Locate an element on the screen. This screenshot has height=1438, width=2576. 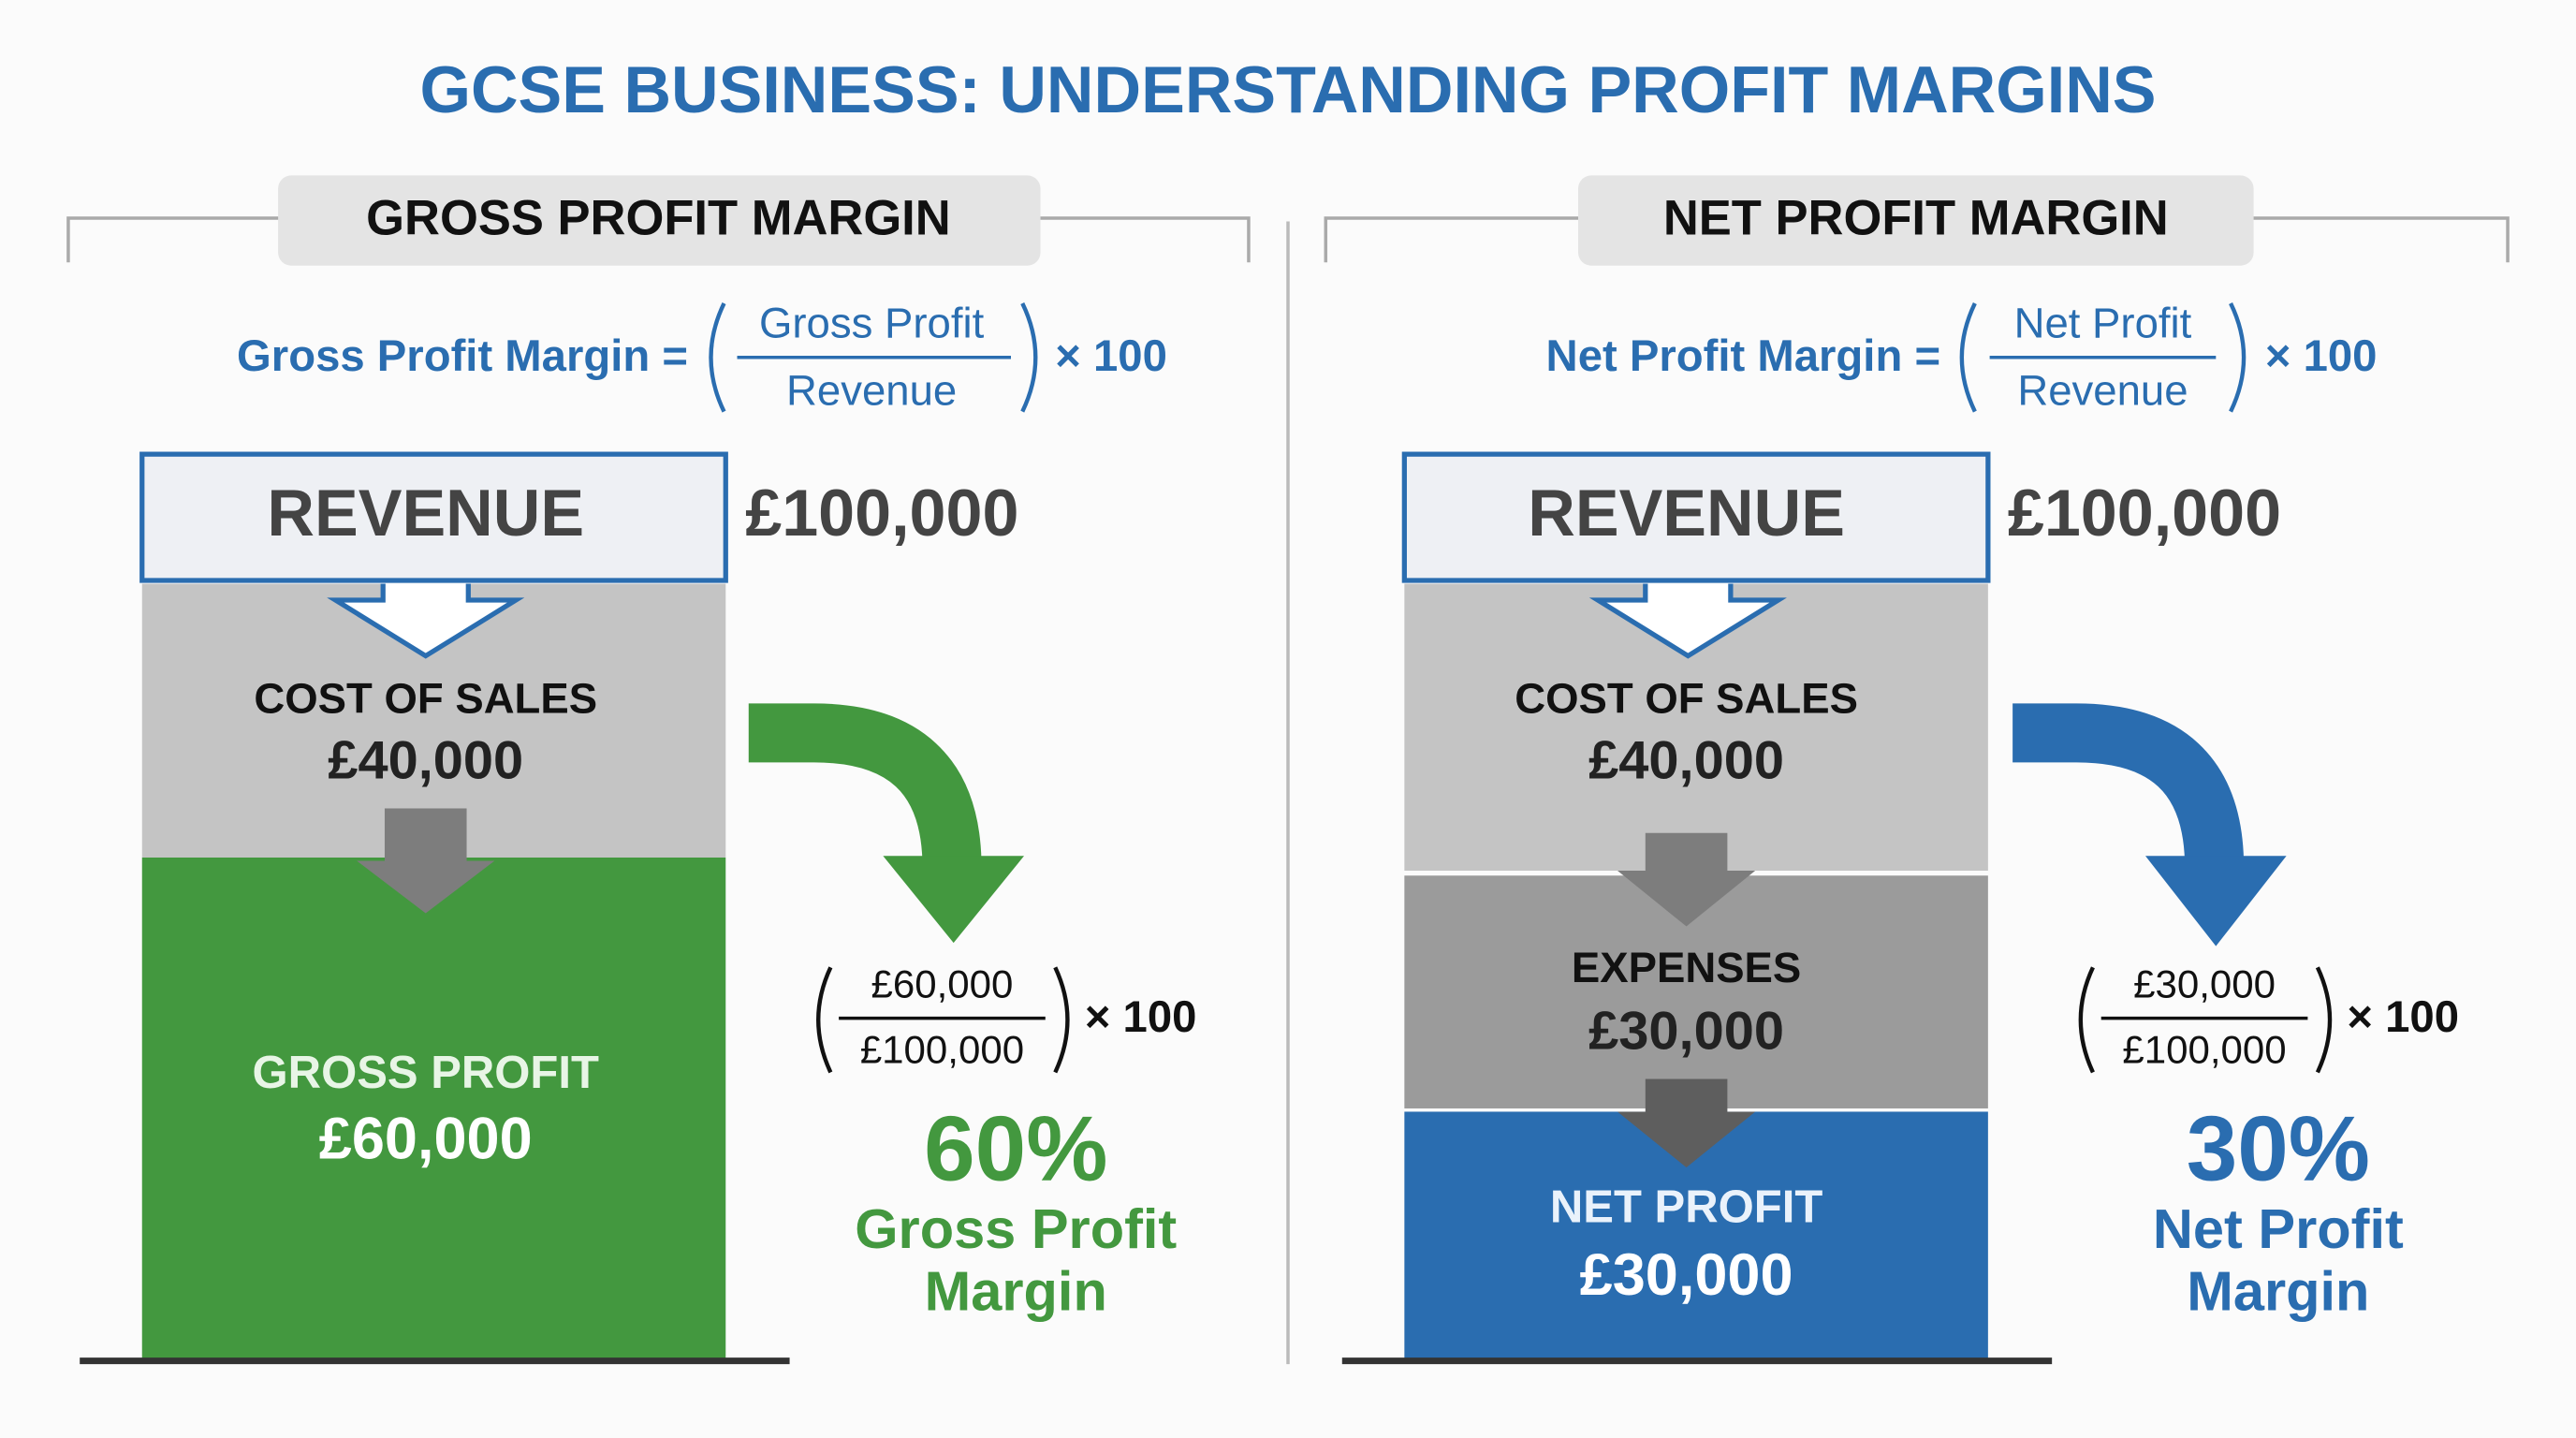
formula-numerator: Gross Profit is located at coordinates (872, 323).